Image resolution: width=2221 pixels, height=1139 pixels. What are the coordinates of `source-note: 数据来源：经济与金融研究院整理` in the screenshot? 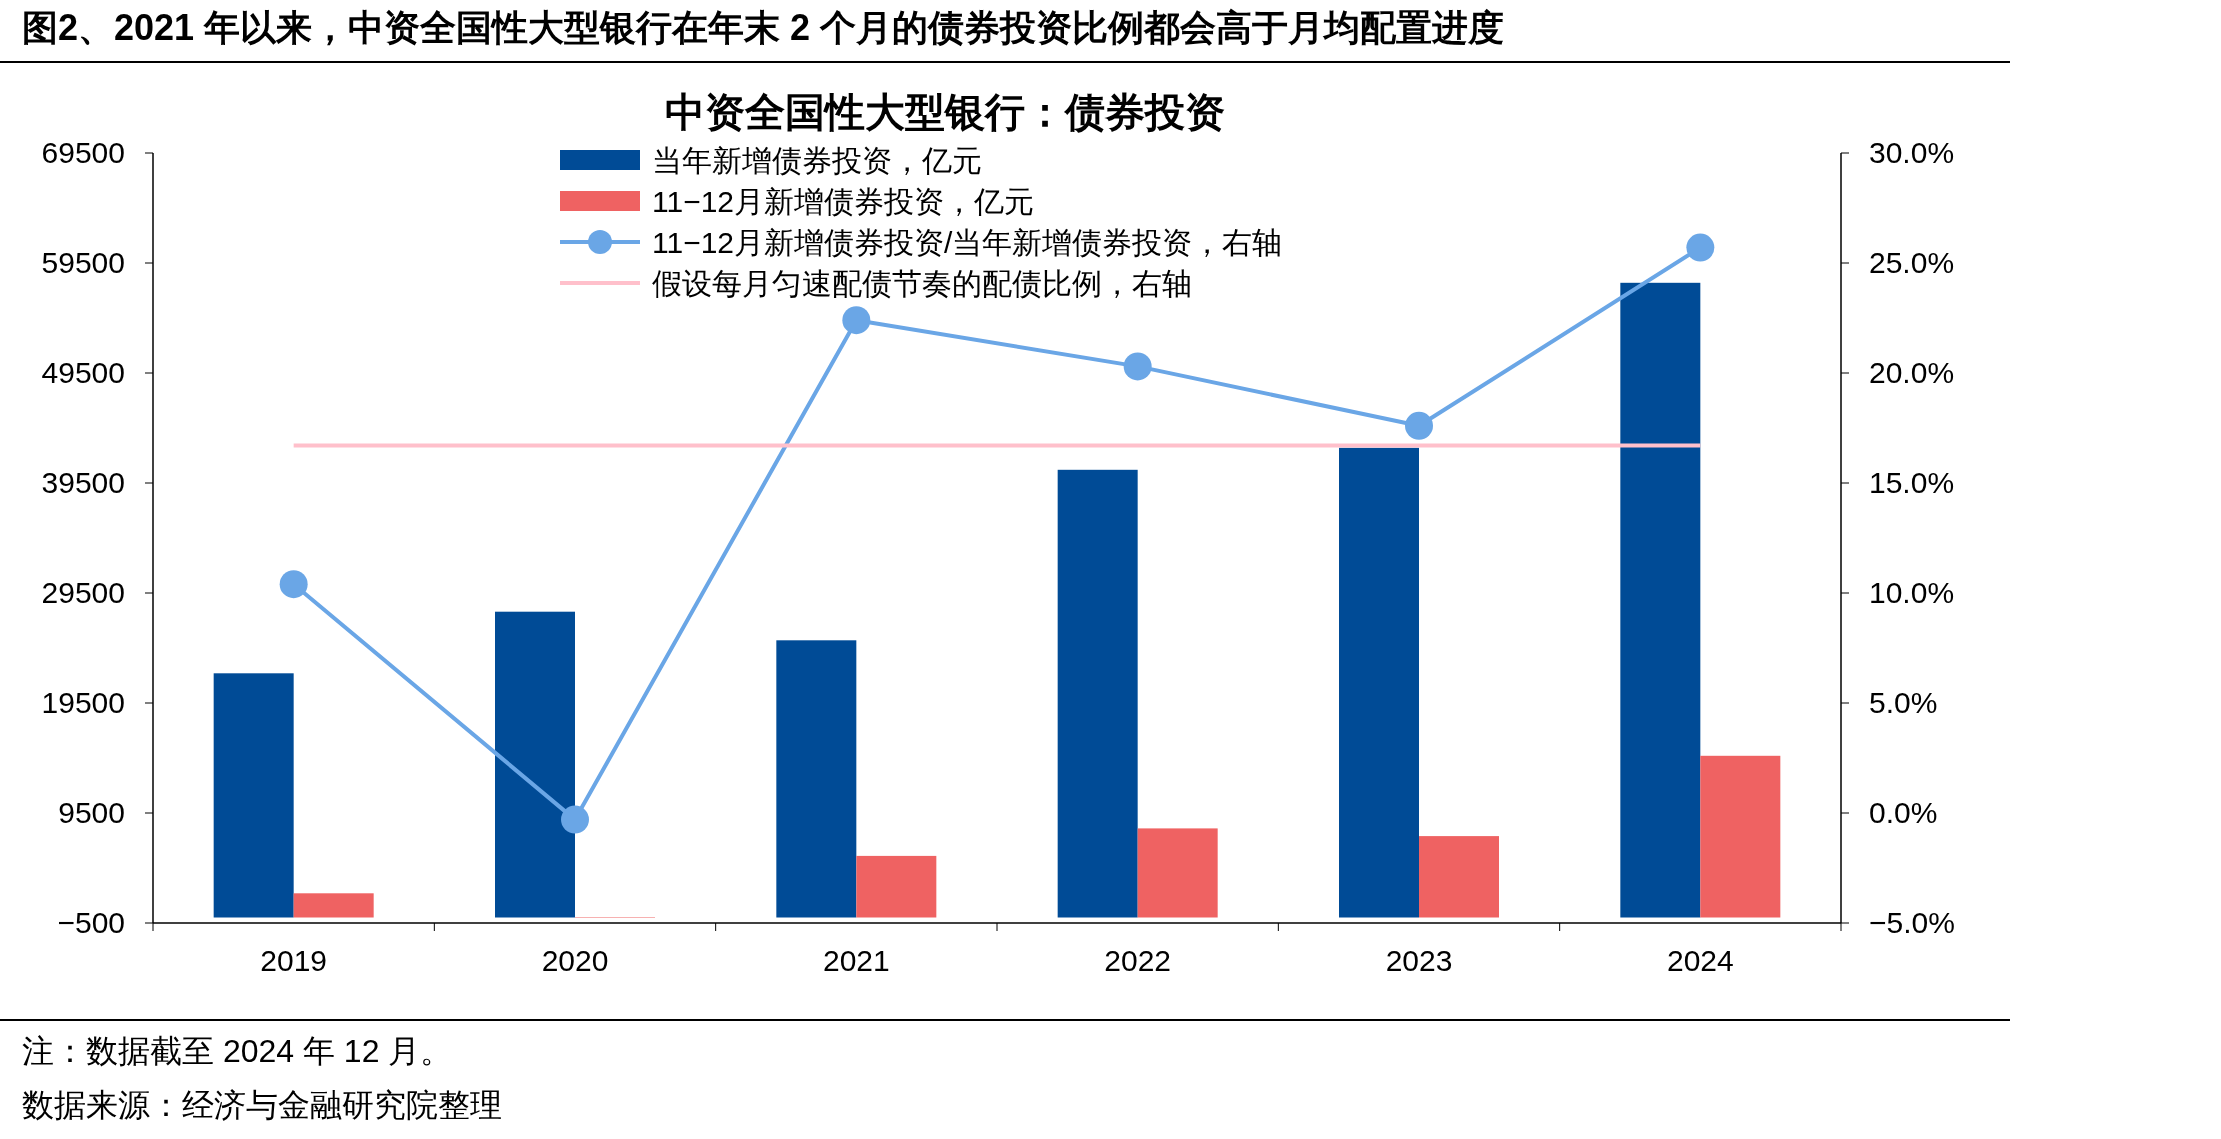 It's located at (262, 1105).